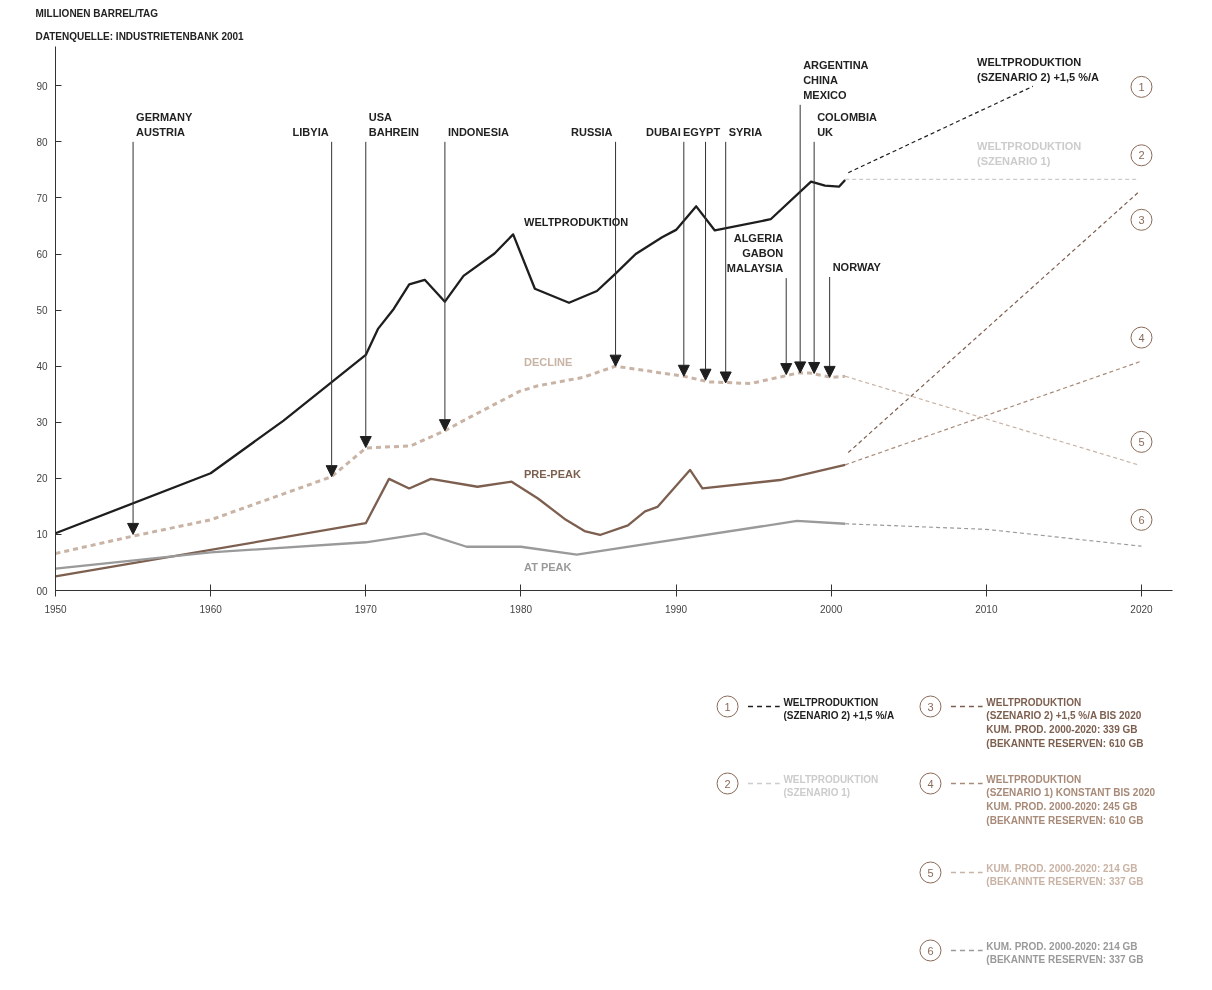 The width and height of the screenshot is (1212, 990). I want to click on annotation: USA BAHREIN, so click(393, 124).